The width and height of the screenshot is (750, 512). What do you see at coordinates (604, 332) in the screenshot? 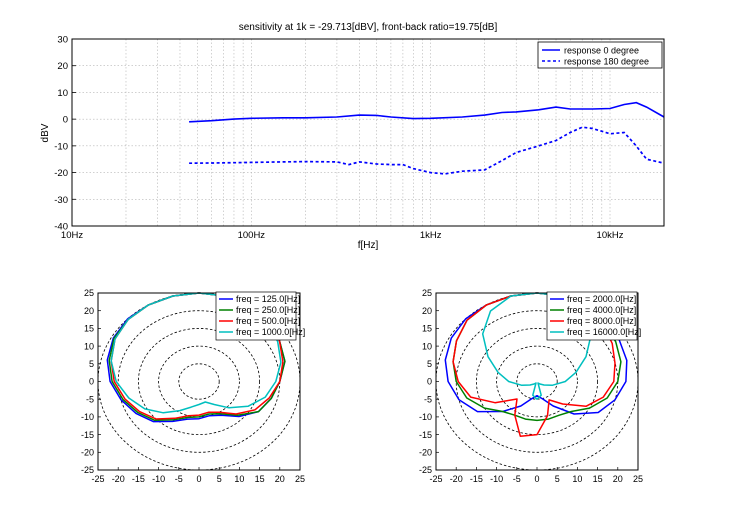
I see `legend-label: freq = 16000.0[Hz]` at bounding box center [604, 332].